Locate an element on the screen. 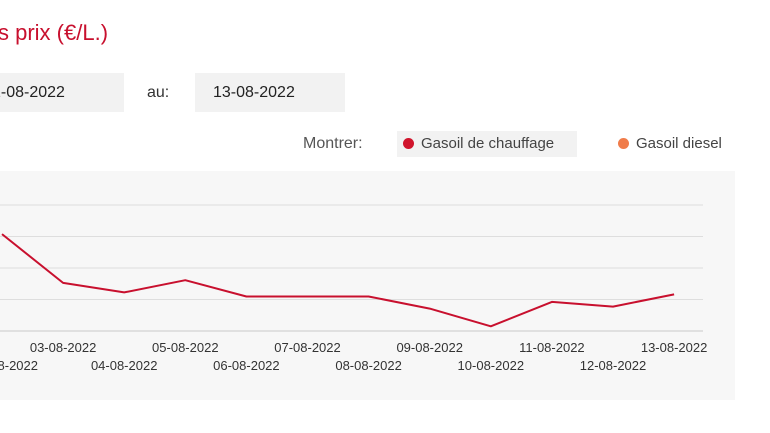  x-tick-label: 12-08-2022 is located at coordinates (613, 365).